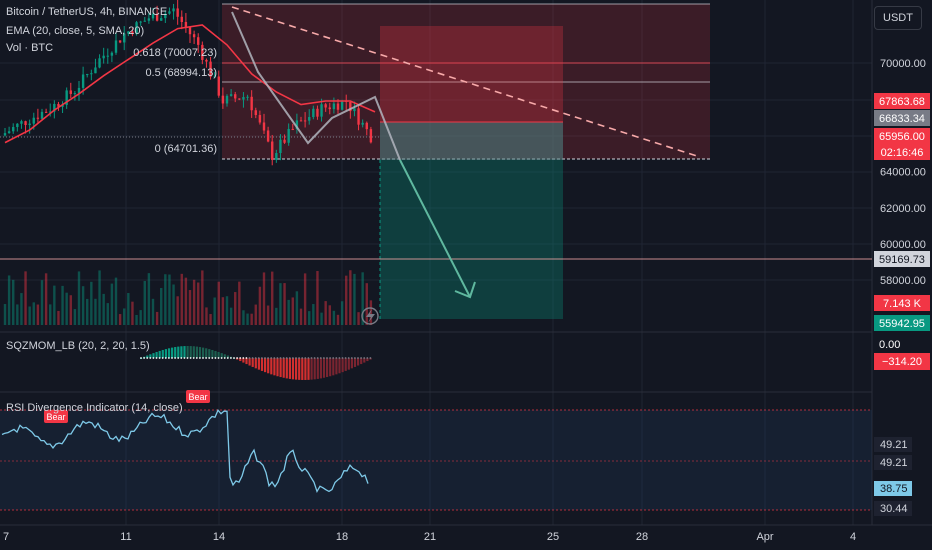 Image resolution: width=932 pixels, height=550 pixels. Describe the element at coordinates (894, 489) in the screenshot. I see `rsi-current-value: 38.75` at that location.